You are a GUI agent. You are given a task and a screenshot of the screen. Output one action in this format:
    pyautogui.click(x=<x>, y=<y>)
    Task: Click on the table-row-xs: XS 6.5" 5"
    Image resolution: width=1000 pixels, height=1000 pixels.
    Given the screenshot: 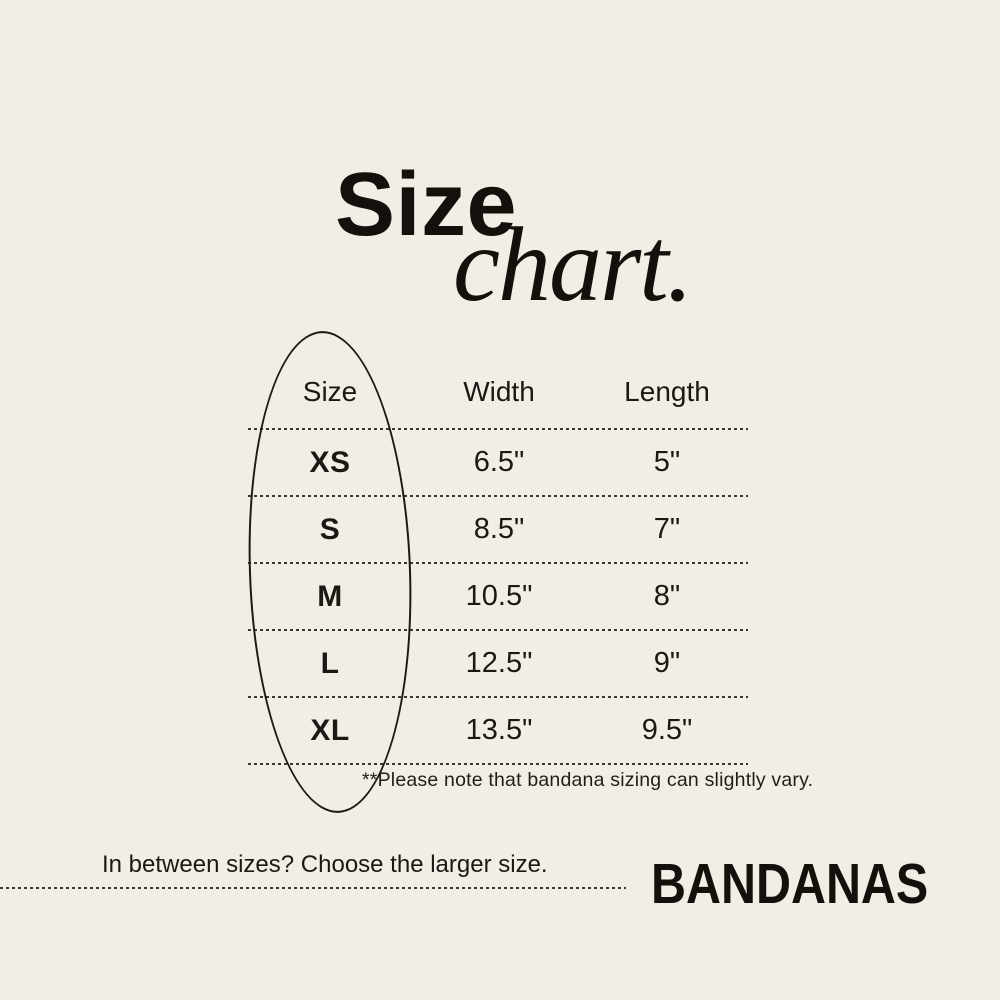 What is the action you would take?
    pyautogui.click(x=498, y=462)
    